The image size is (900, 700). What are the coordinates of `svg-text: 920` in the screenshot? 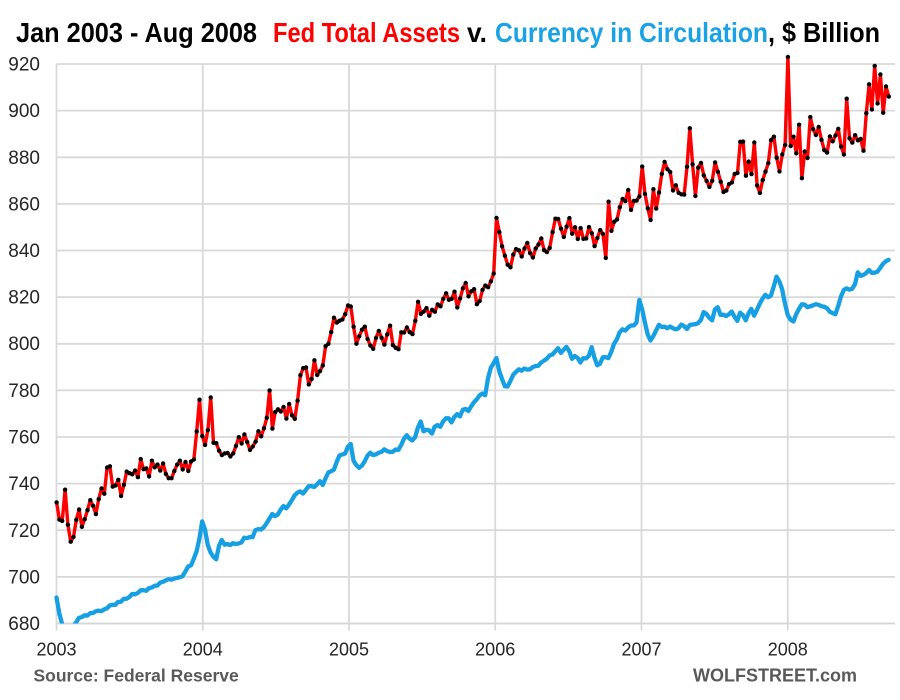 It's located at (24, 65).